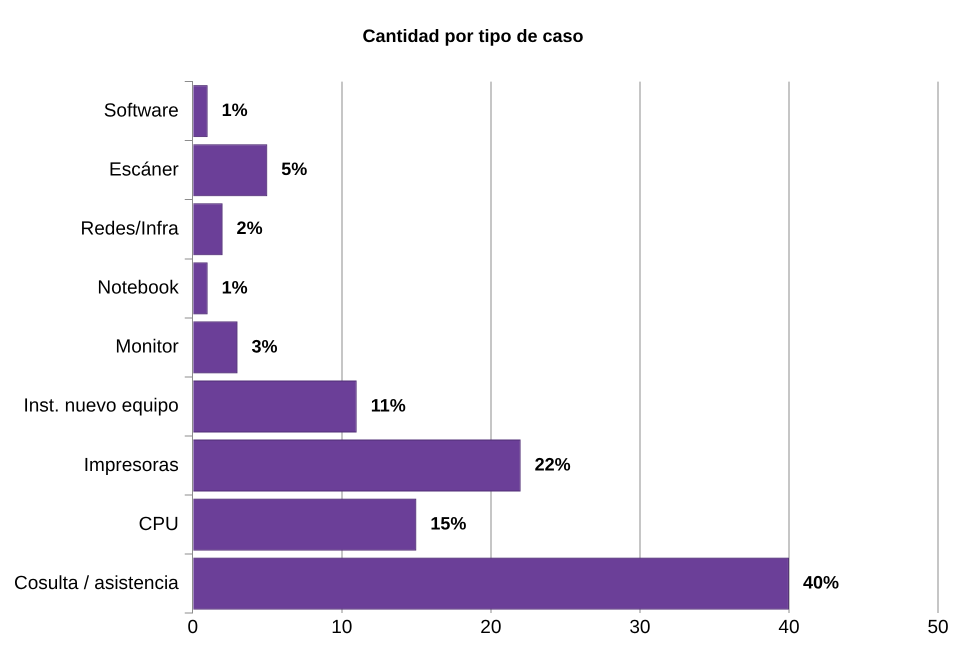 This screenshot has height=650, width=960. I want to click on x-tick-label: 40, so click(789, 627).